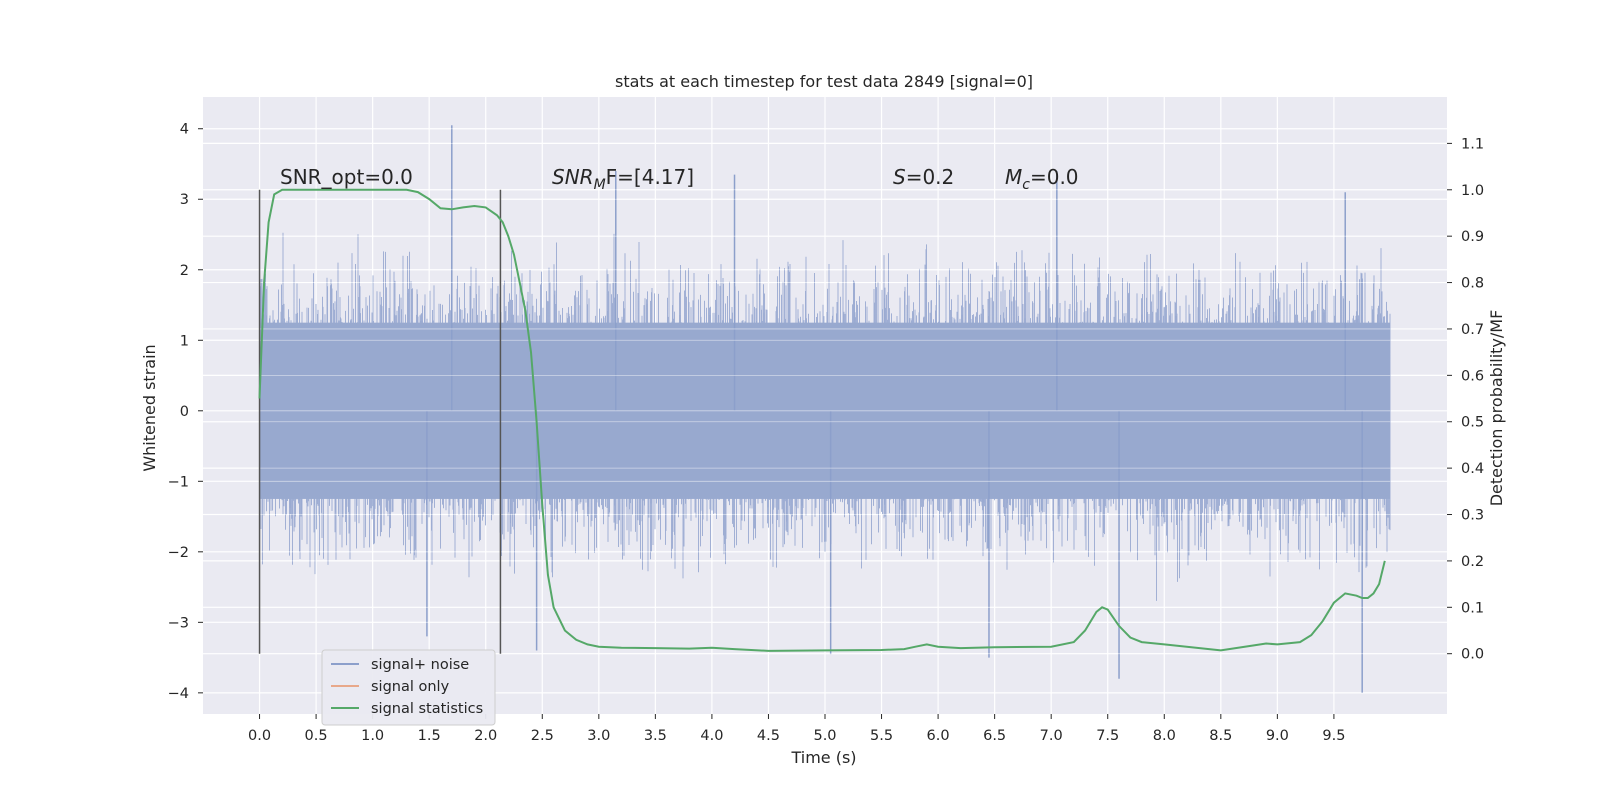 The height and width of the screenshot is (800, 1600). What do you see at coordinates (1333, 736) in the screenshot?
I see `x-tick-label: 9.5` at bounding box center [1333, 736].